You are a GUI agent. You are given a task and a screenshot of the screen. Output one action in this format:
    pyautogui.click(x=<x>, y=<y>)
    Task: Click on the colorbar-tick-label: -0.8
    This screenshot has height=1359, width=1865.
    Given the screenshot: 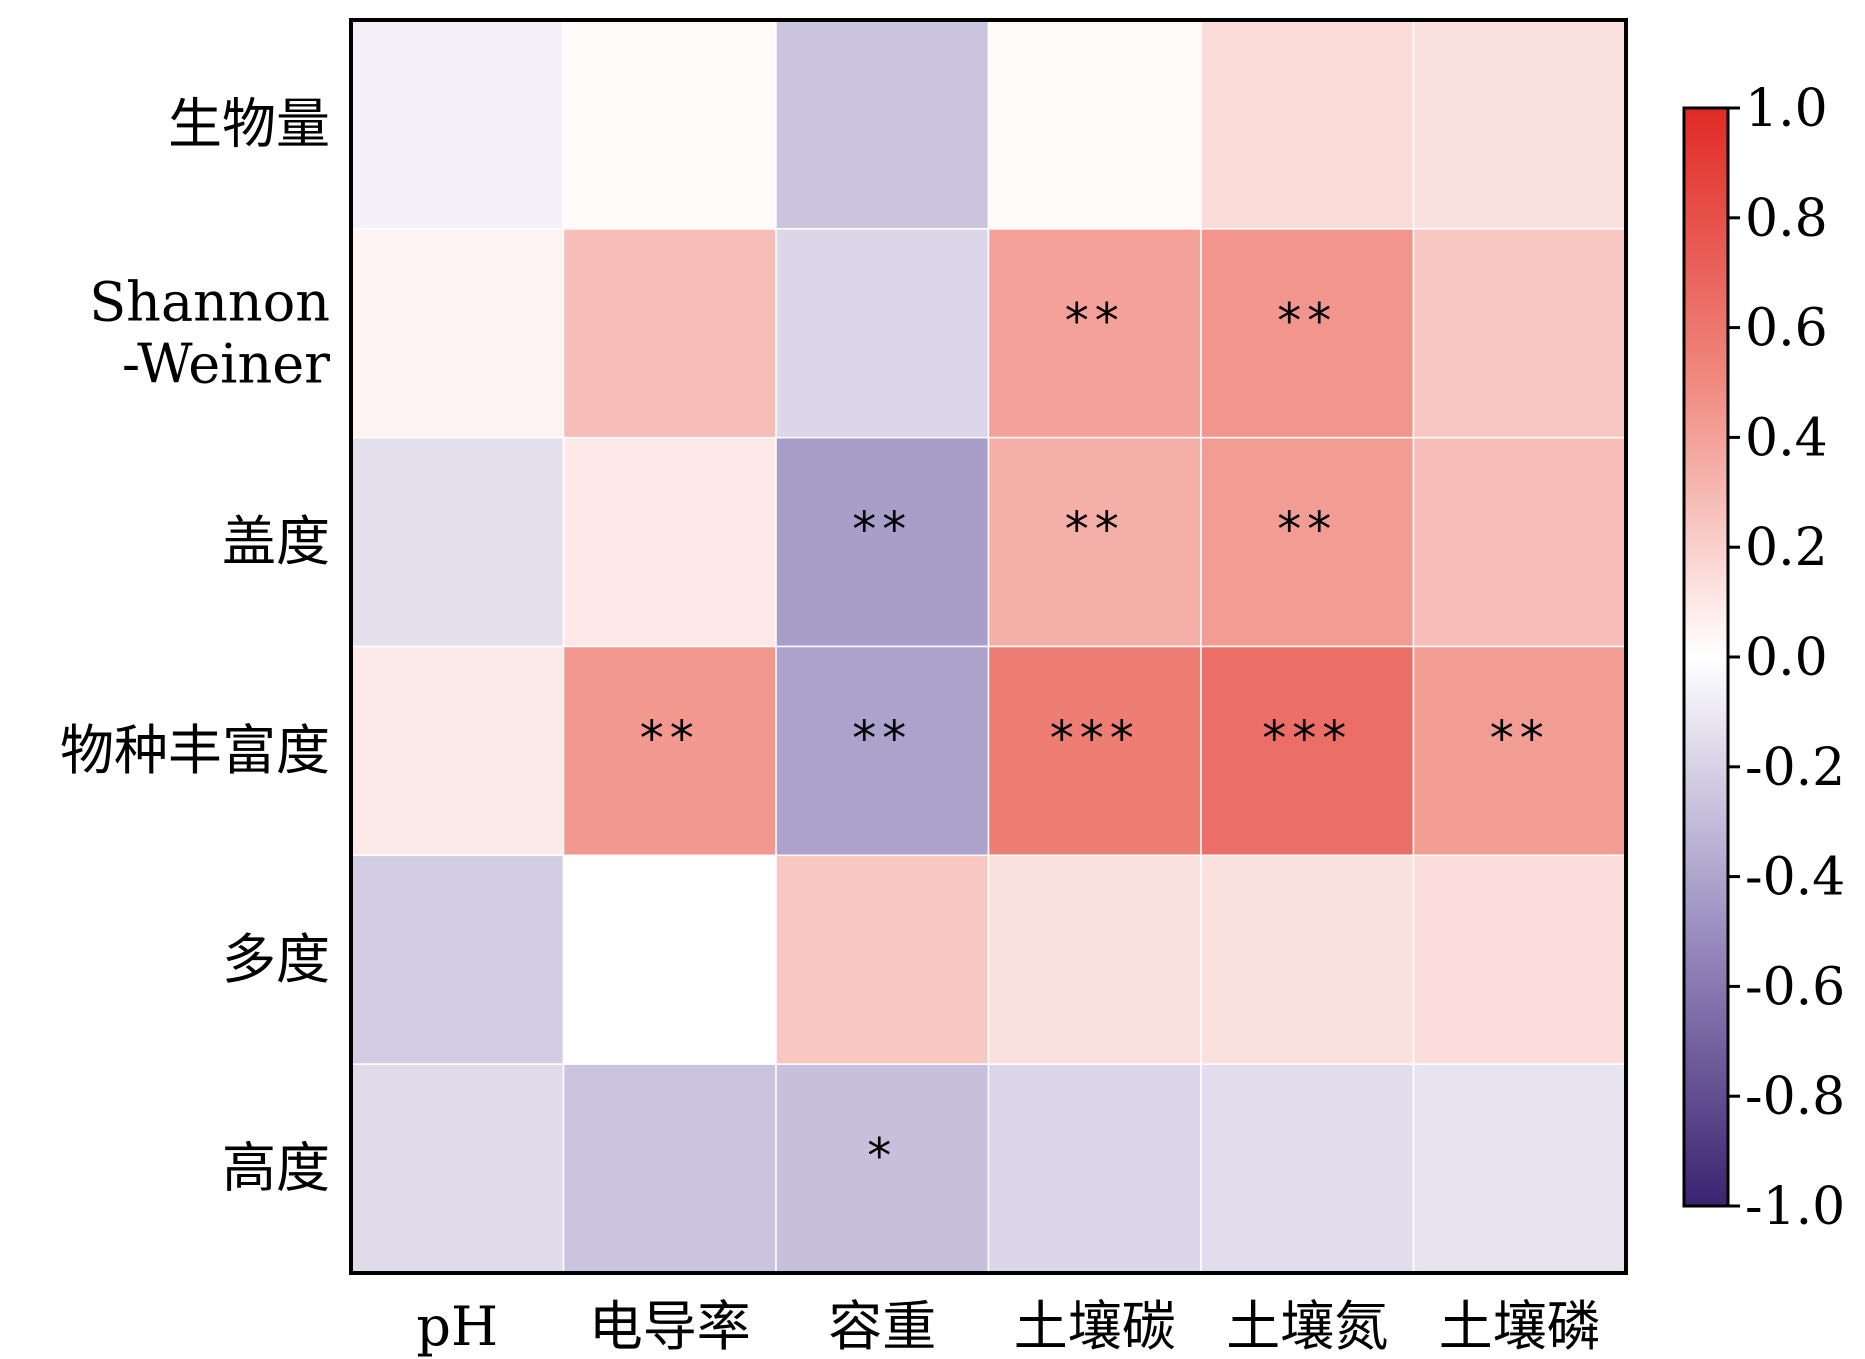 What is the action you would take?
    pyautogui.click(x=1795, y=1097)
    